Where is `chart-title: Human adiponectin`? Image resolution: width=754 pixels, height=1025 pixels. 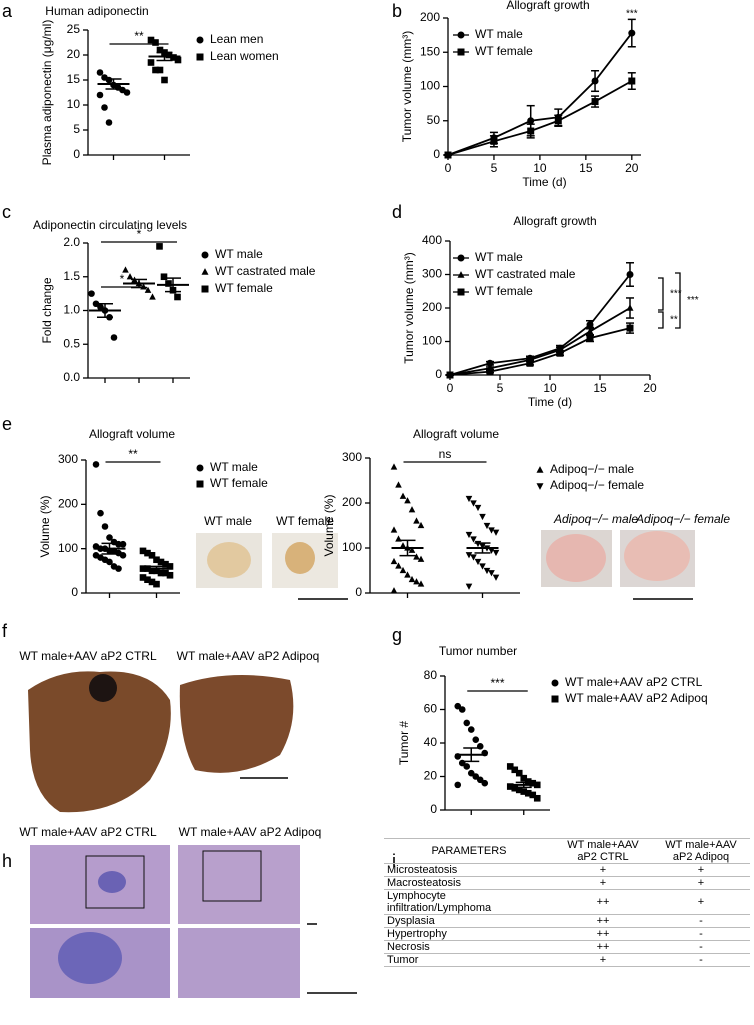
chart-title: Human adiponectin is located at coordinates (96, 11).